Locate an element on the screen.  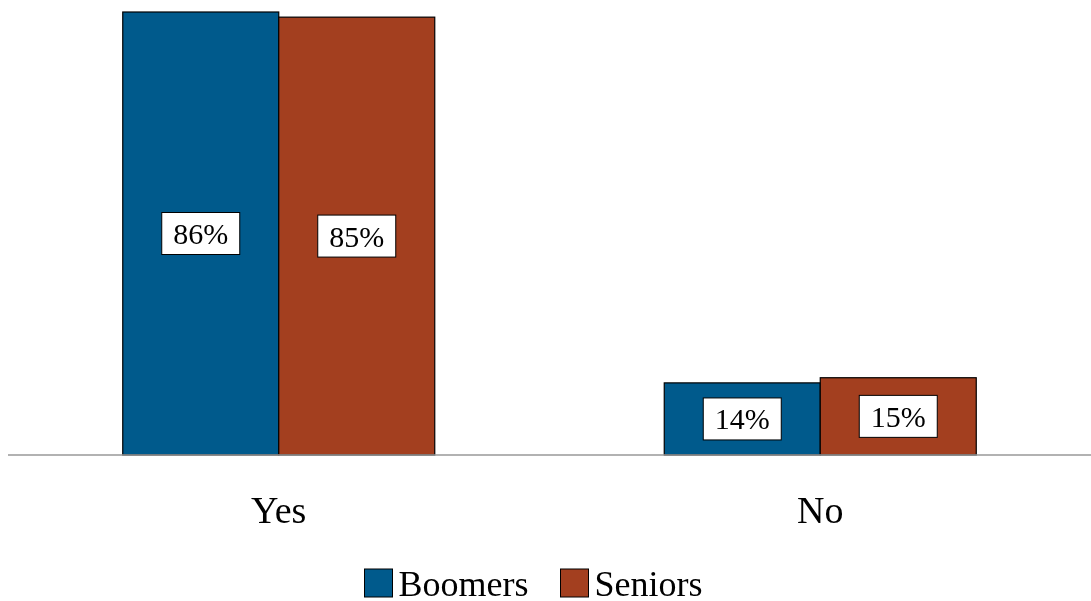
x-tick-label: Yes is located at coordinates (279, 510).